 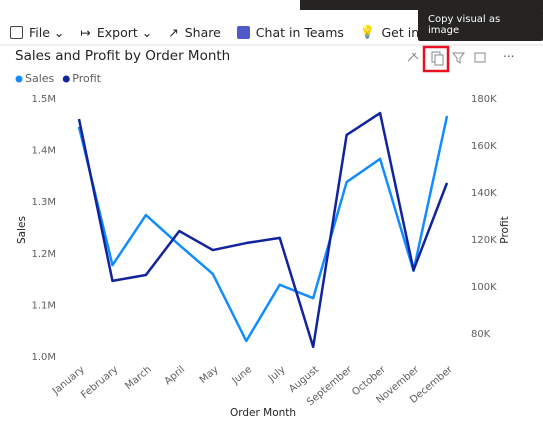 I want to click on label: Export, so click(x=117, y=32).